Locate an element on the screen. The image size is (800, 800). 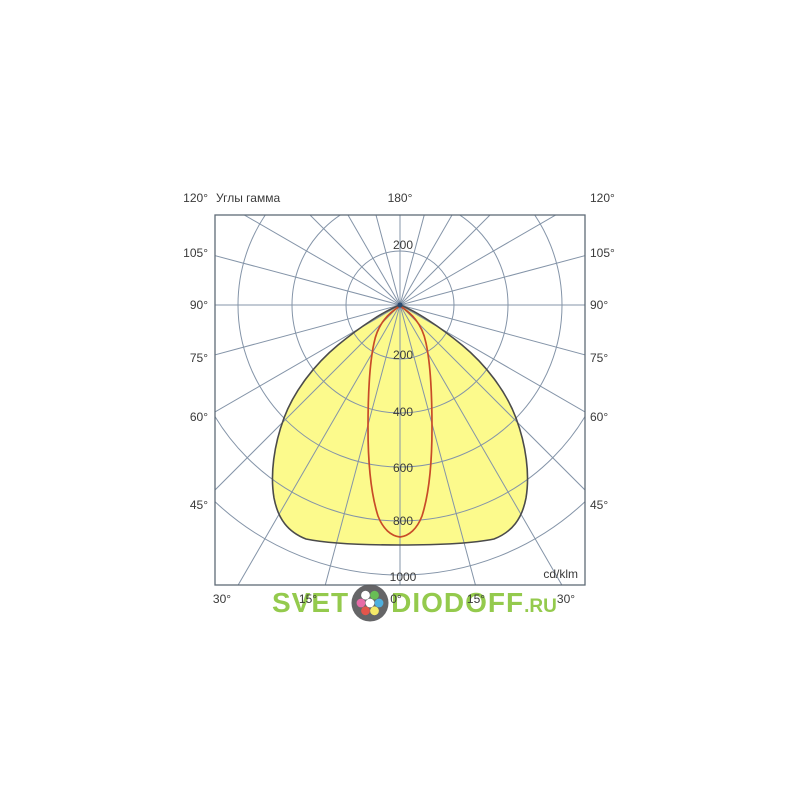
watermark: SVET DIODOFF .RU is located at coordinates (414, 603).